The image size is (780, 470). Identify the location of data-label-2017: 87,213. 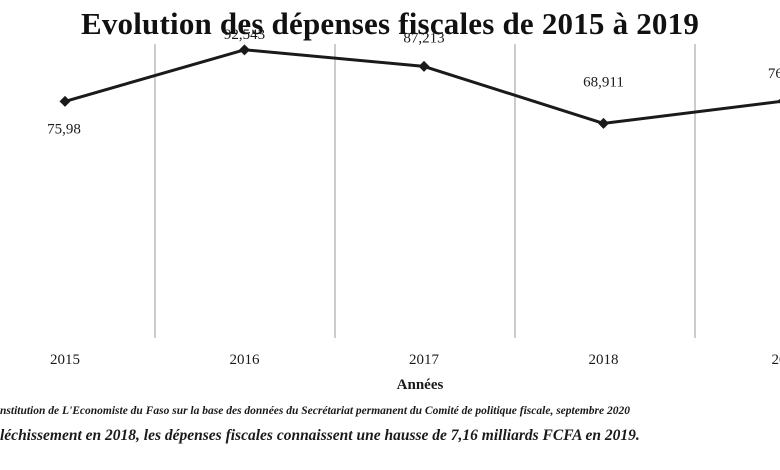
(423, 38).